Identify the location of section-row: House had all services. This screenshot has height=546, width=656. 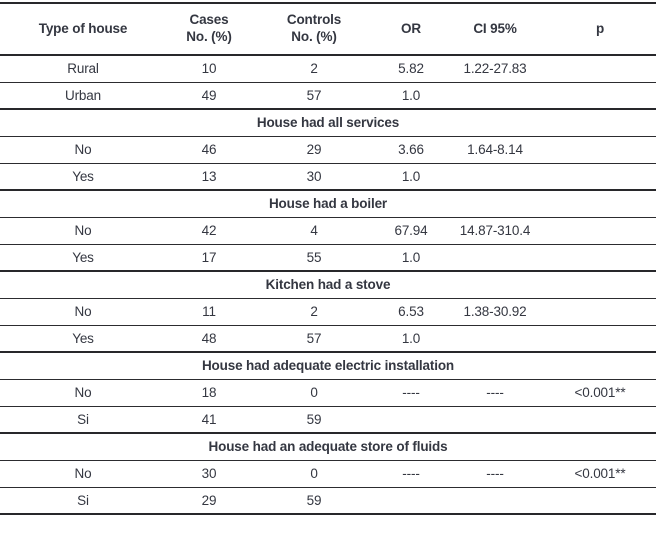
(328, 122).